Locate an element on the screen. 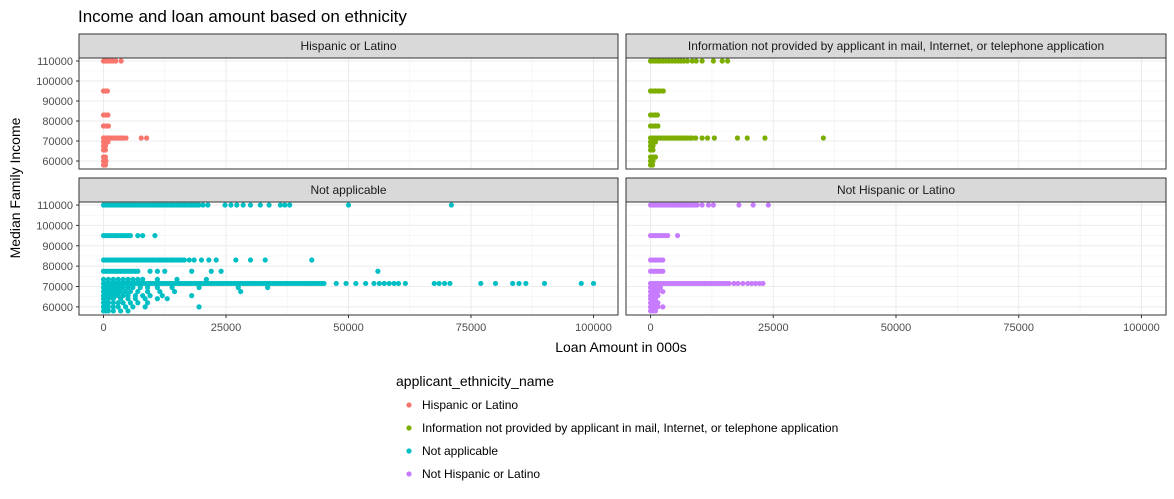 The height and width of the screenshot is (499, 1174). legend-item: Not Hispanic or Latino is located at coordinates (473, 474).